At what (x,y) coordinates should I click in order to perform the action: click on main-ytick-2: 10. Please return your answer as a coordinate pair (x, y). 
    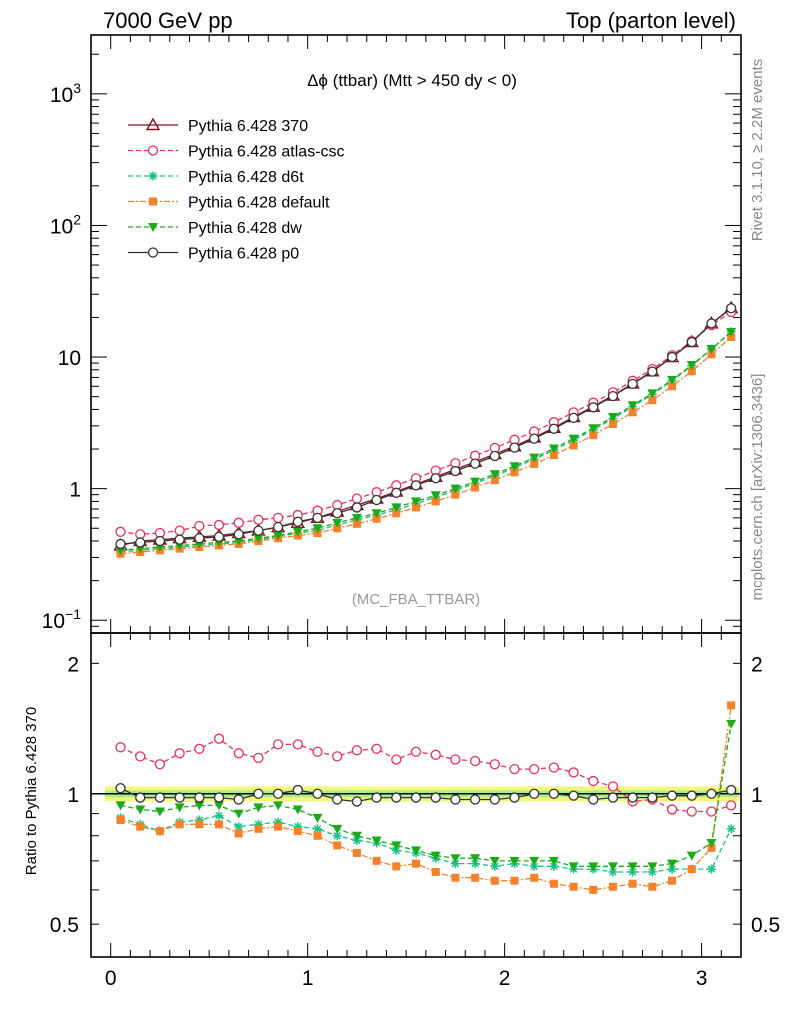
    Looking at the image, I should click on (69, 358).